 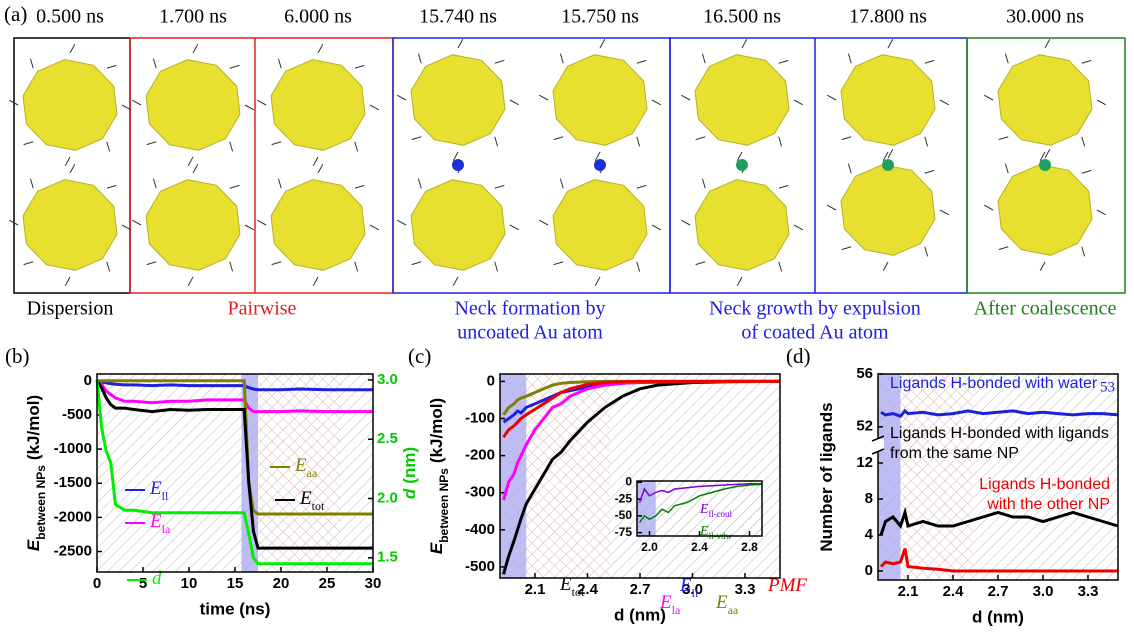 I want to click on time-label: 16.500 ns, so click(x=742, y=17).